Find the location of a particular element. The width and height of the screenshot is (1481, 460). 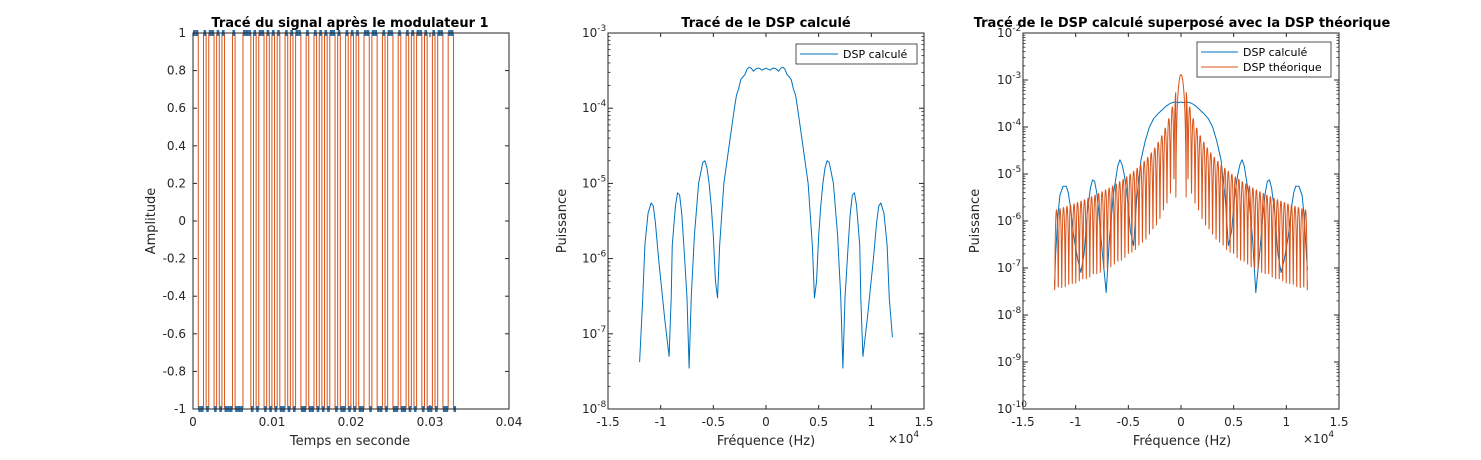

subplot-2-xtick-label: 1 is located at coordinates (872, 422).